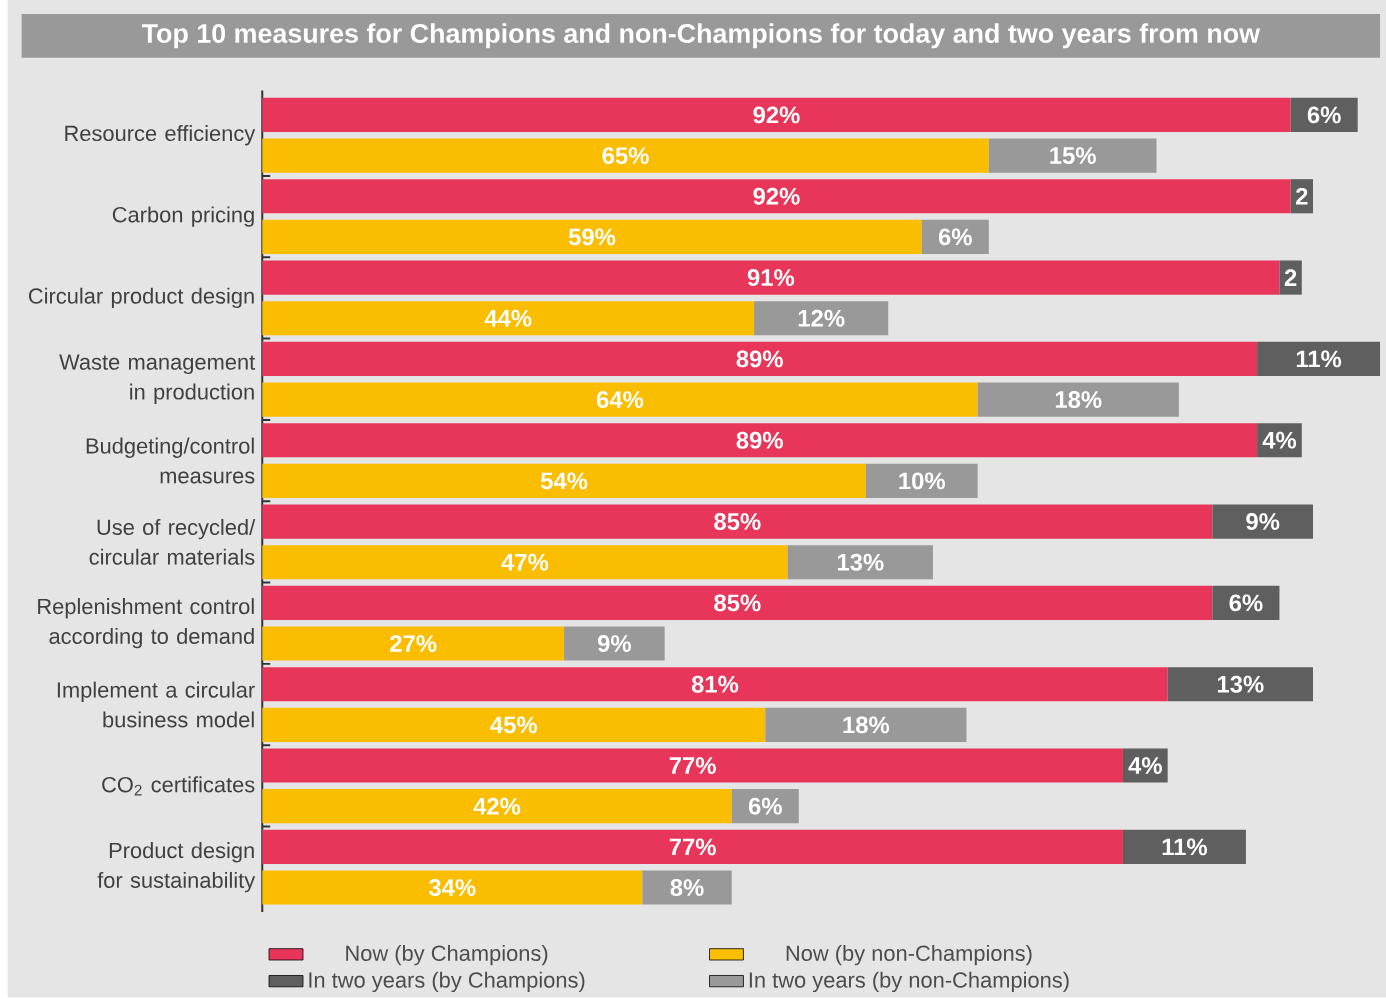 The width and height of the screenshot is (1386, 999). Describe the element at coordinates (160, 135) in the screenshot. I see `y-tick-label: Resource efficiency` at that location.